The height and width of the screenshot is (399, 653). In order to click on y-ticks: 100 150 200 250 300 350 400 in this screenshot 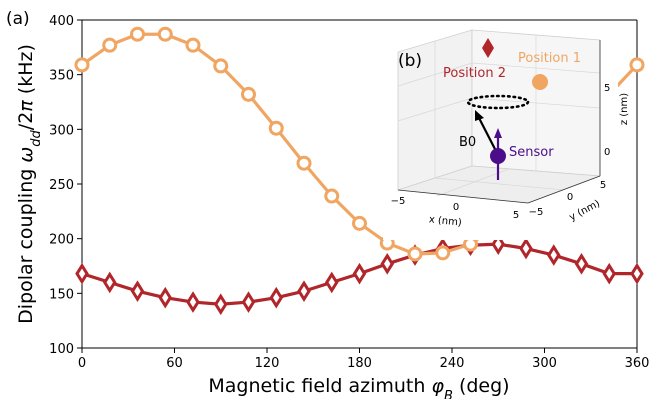, I will do `click(65, 185)`.